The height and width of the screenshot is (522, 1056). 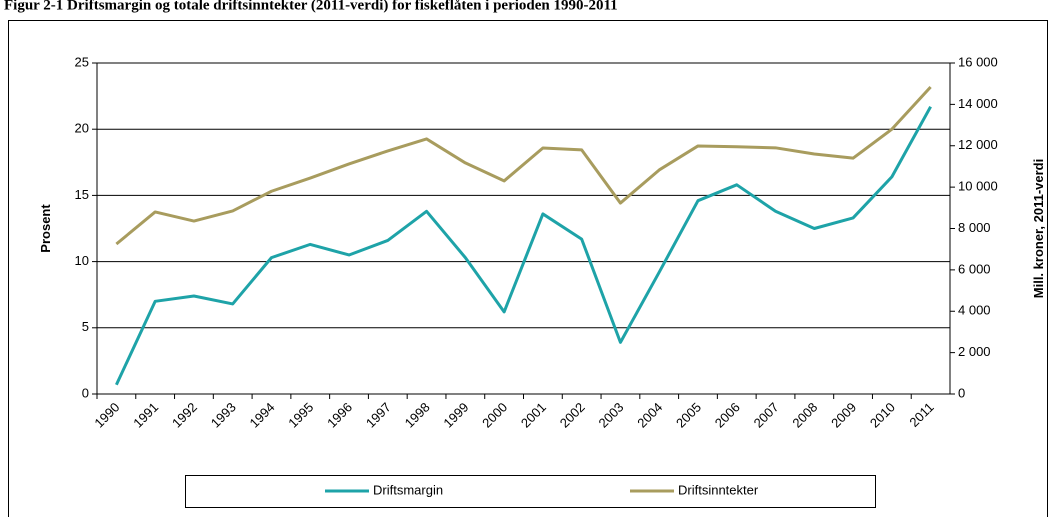 I want to click on y-axis-title: Prosent, so click(x=45, y=228).